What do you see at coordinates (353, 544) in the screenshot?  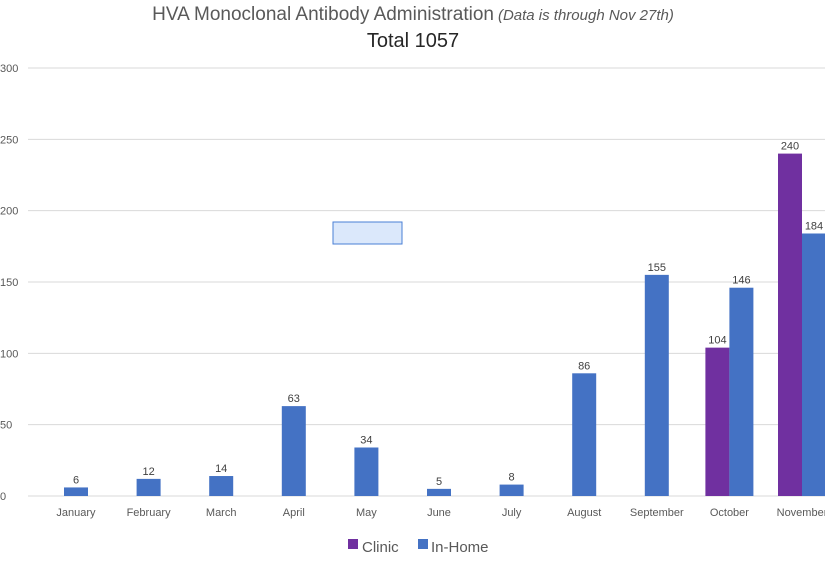 I see `legend-swatch-clinic` at bounding box center [353, 544].